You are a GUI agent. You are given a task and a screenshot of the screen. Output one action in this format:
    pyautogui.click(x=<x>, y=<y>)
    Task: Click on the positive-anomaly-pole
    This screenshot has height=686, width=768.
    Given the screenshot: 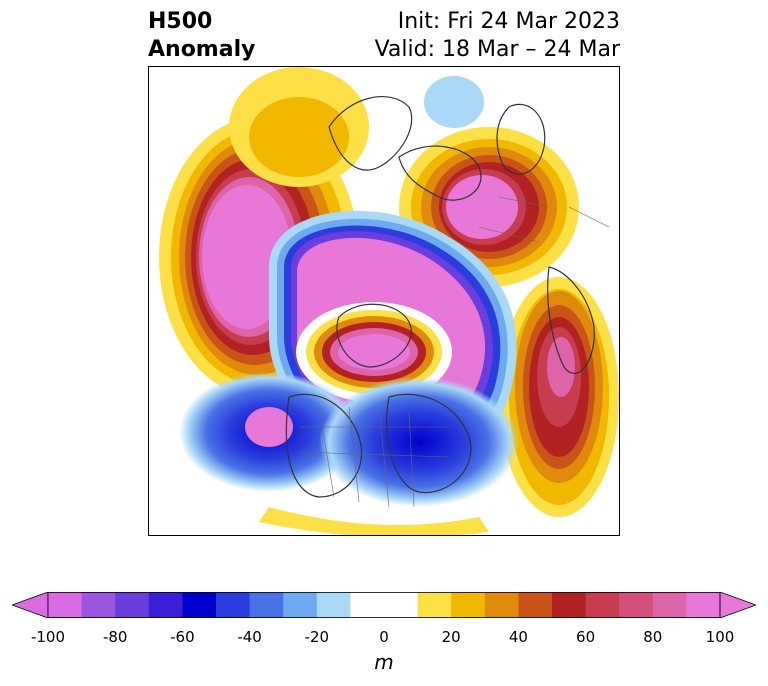 What is the action you would take?
    pyautogui.click(x=374, y=352)
    